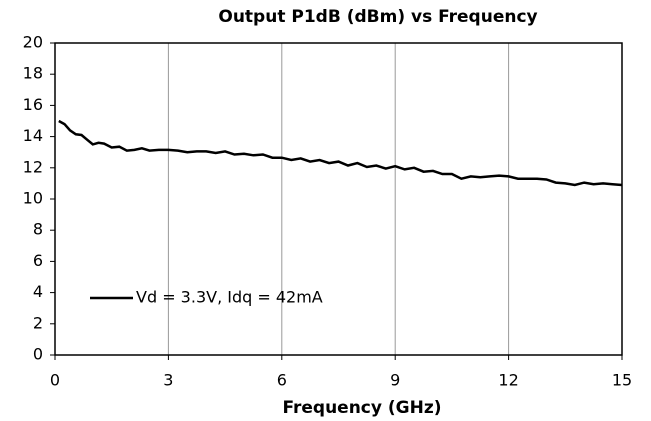  What do you see at coordinates (282, 380) in the screenshot?
I see `x-tick-label: 6` at bounding box center [282, 380].